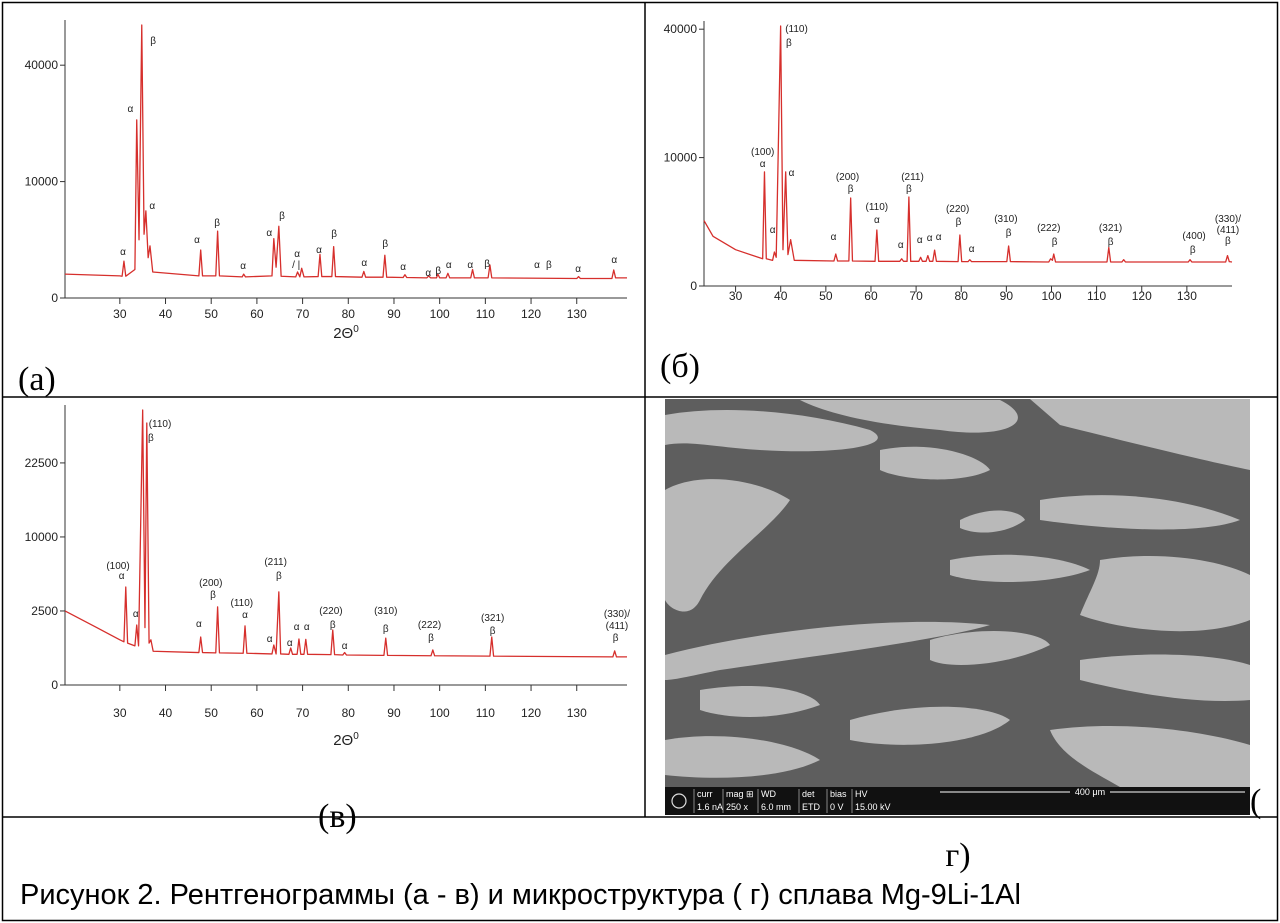  Describe the element at coordinates (837, 807) in the screenshot. I see `info-value: 0 V` at that location.